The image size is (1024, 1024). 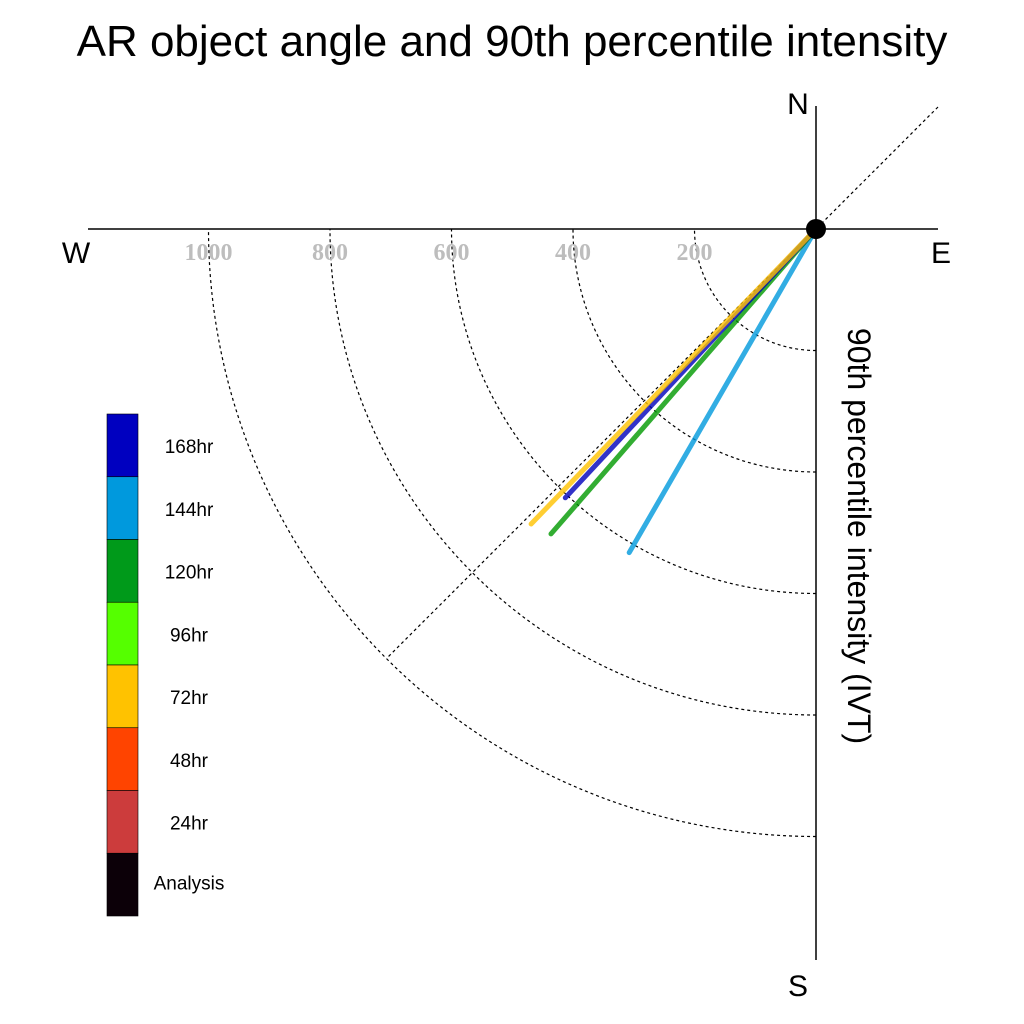 I want to click on legend-label-120hr: 120hr, so click(x=189, y=573).